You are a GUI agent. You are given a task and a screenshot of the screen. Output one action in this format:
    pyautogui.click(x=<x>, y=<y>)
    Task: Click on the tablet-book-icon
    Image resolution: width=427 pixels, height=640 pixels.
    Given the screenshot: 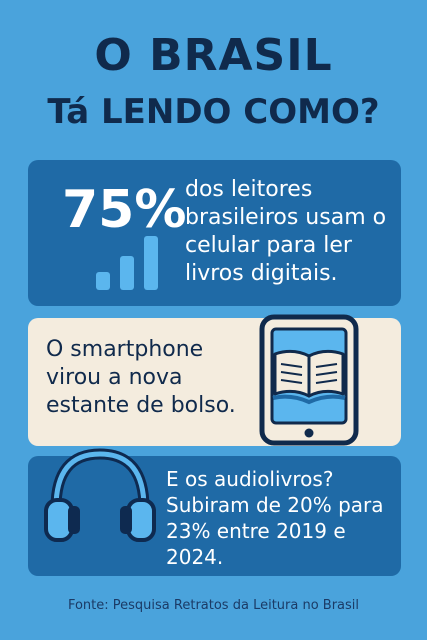 What is the action you would take?
    pyautogui.click(x=309, y=380)
    